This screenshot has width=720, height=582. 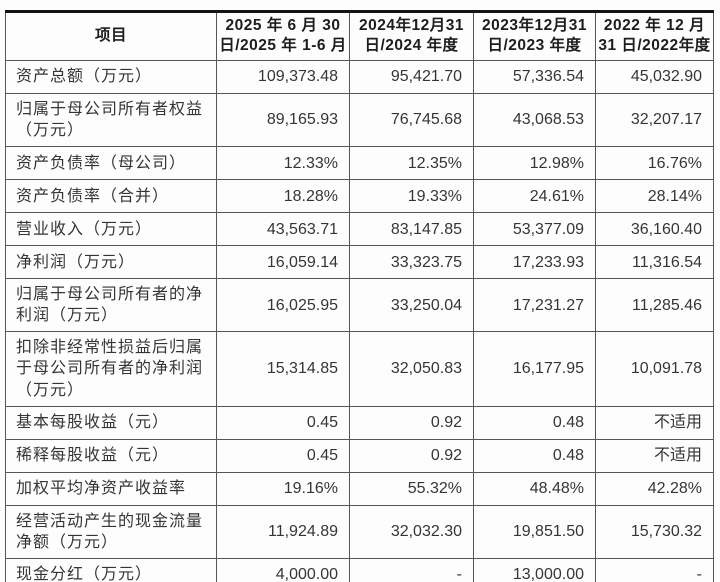 I want to click on row-label: 营业收入（万元）, so click(x=111, y=229).